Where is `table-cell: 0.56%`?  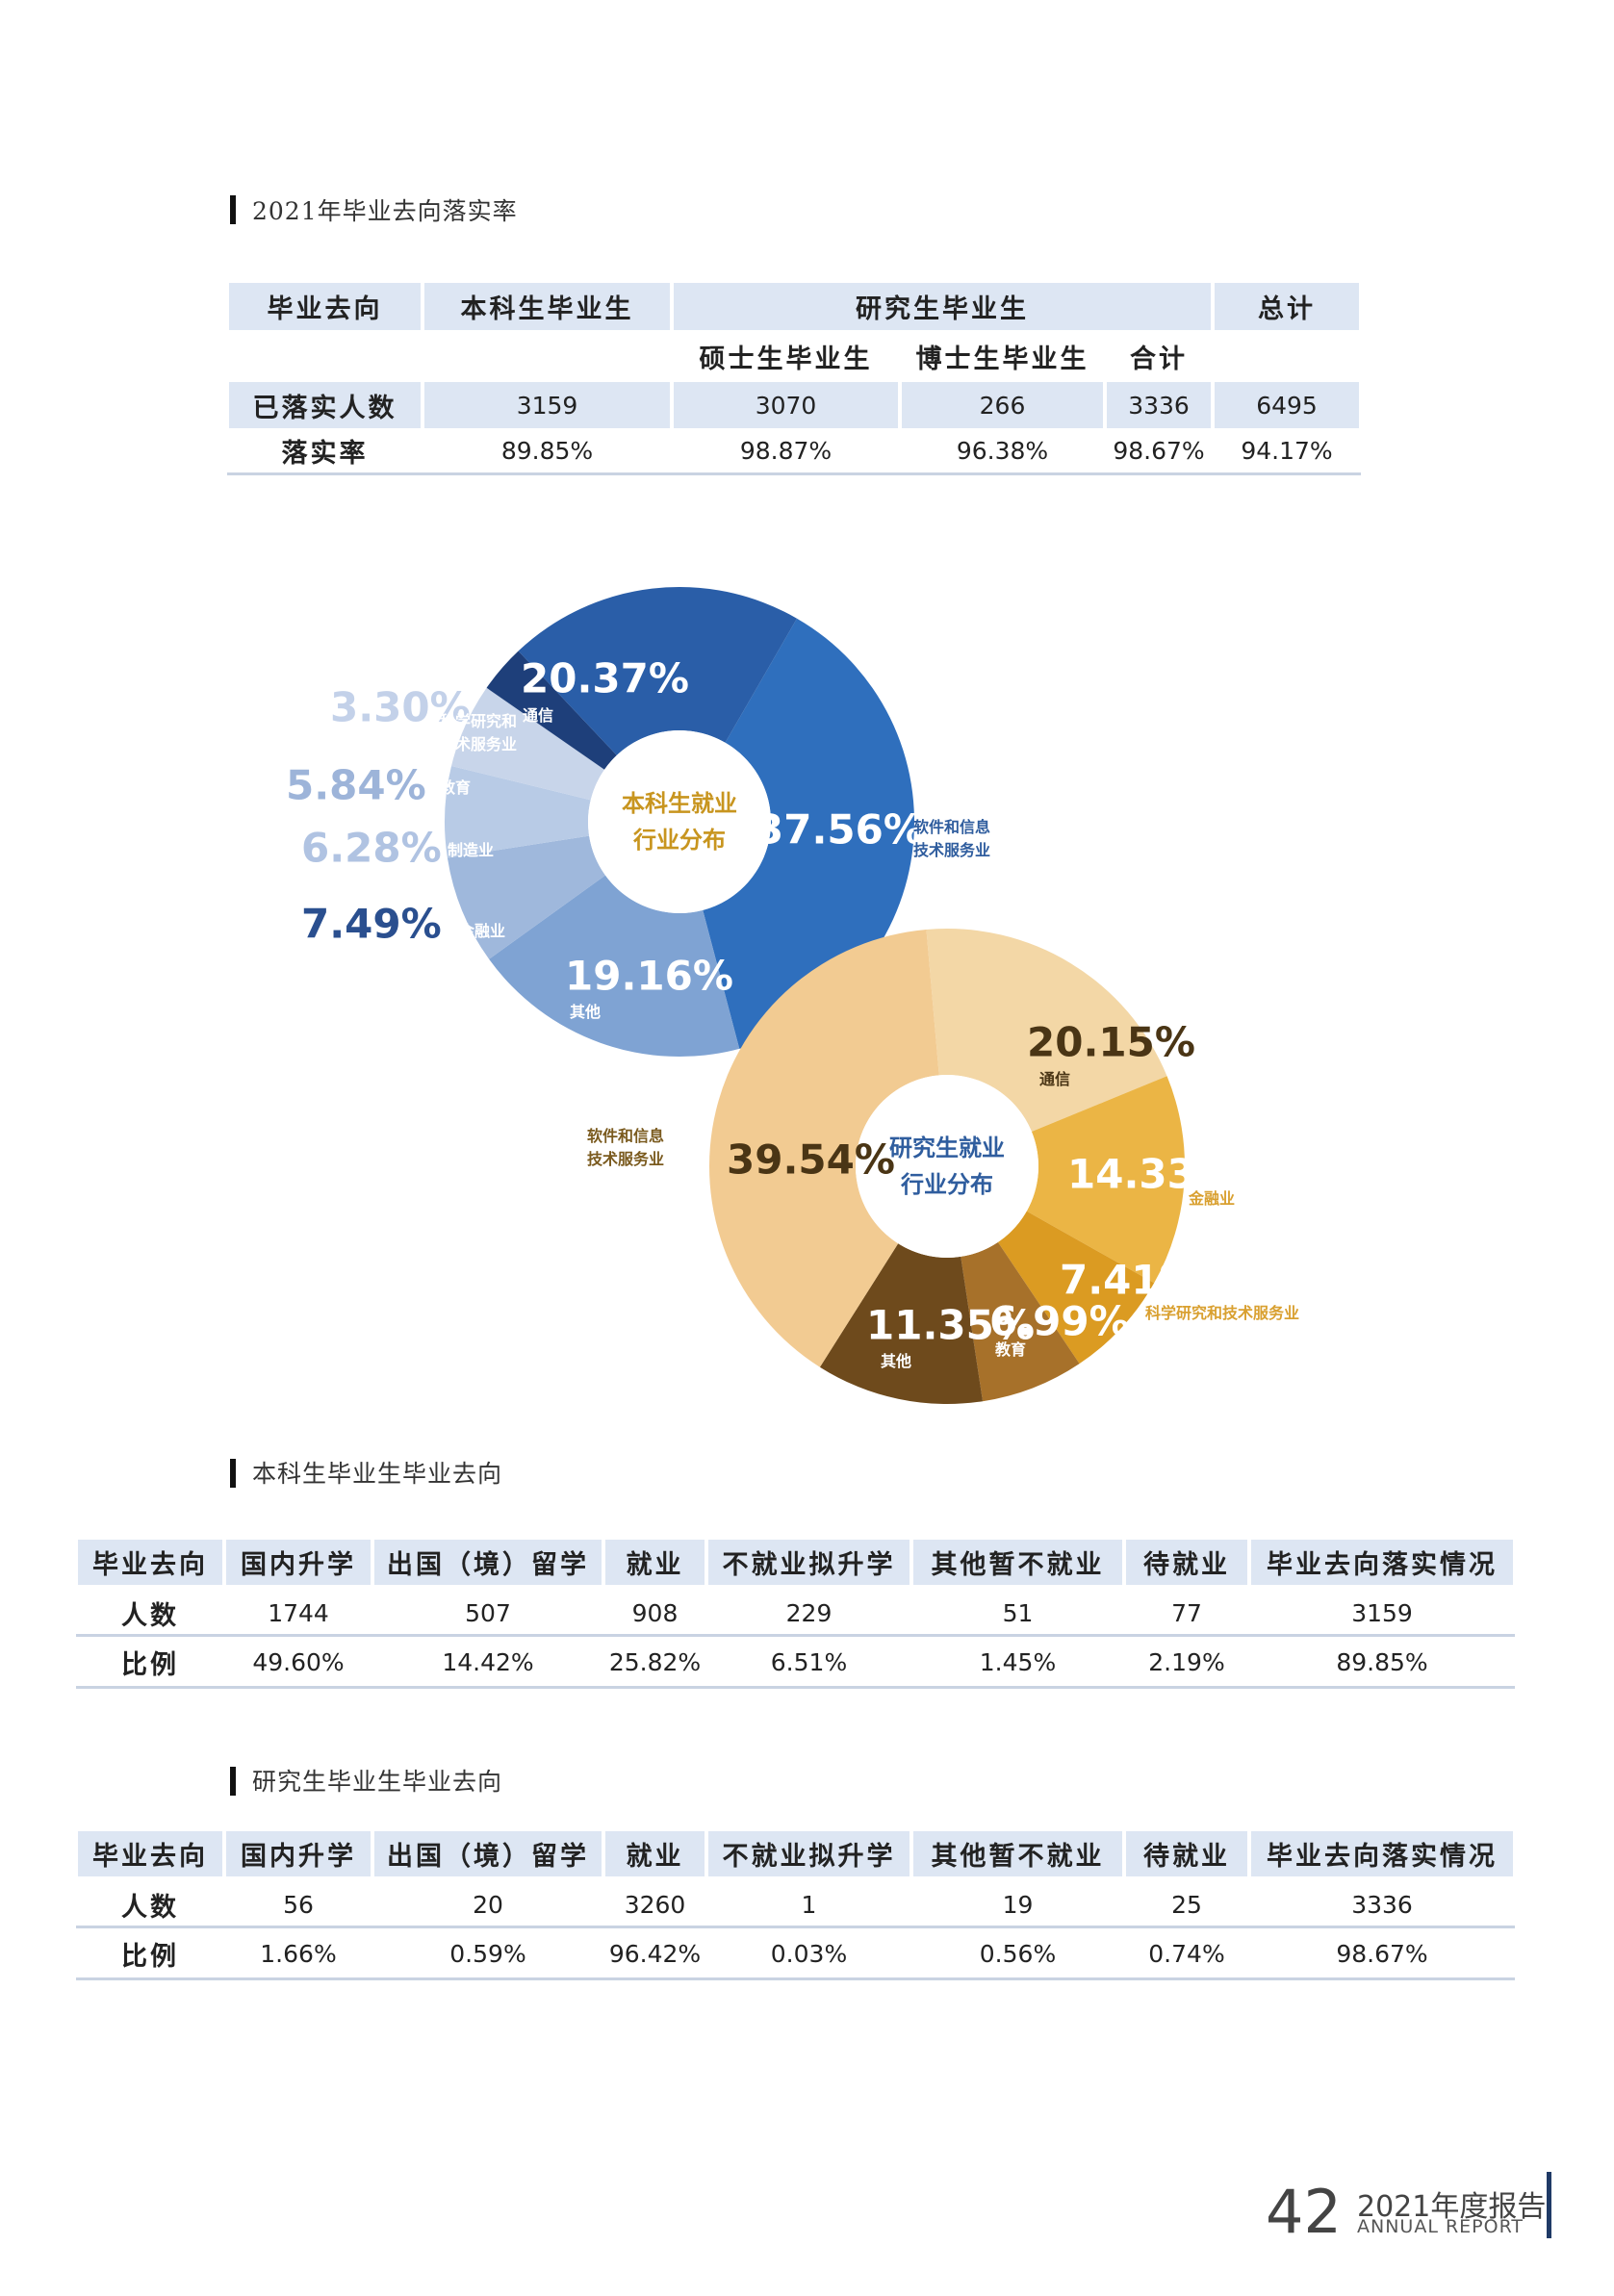
table-cell: 0.56% is located at coordinates (1018, 1954).